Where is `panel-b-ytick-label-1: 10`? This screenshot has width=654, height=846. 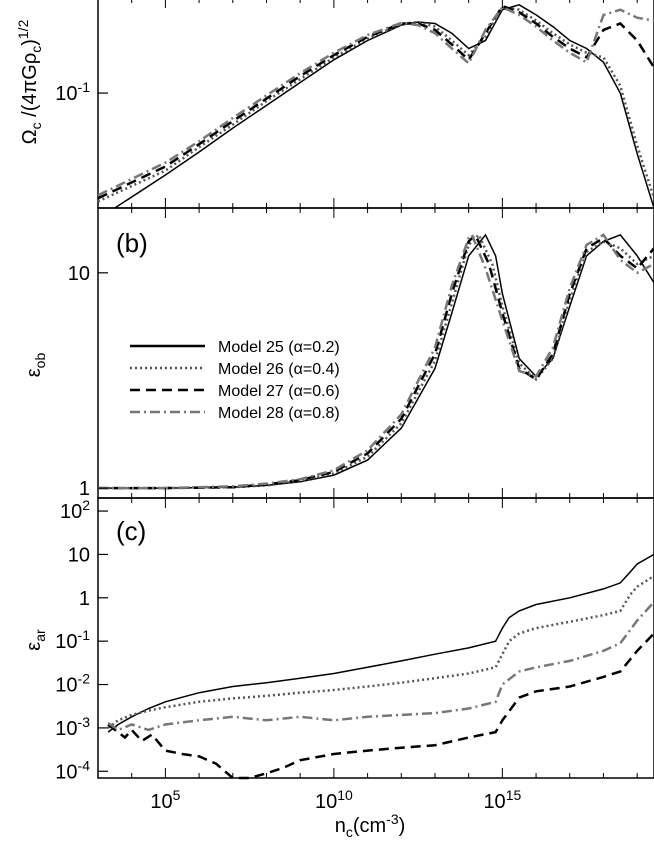 panel-b-ytick-label-1: 10 is located at coordinates (79, 274).